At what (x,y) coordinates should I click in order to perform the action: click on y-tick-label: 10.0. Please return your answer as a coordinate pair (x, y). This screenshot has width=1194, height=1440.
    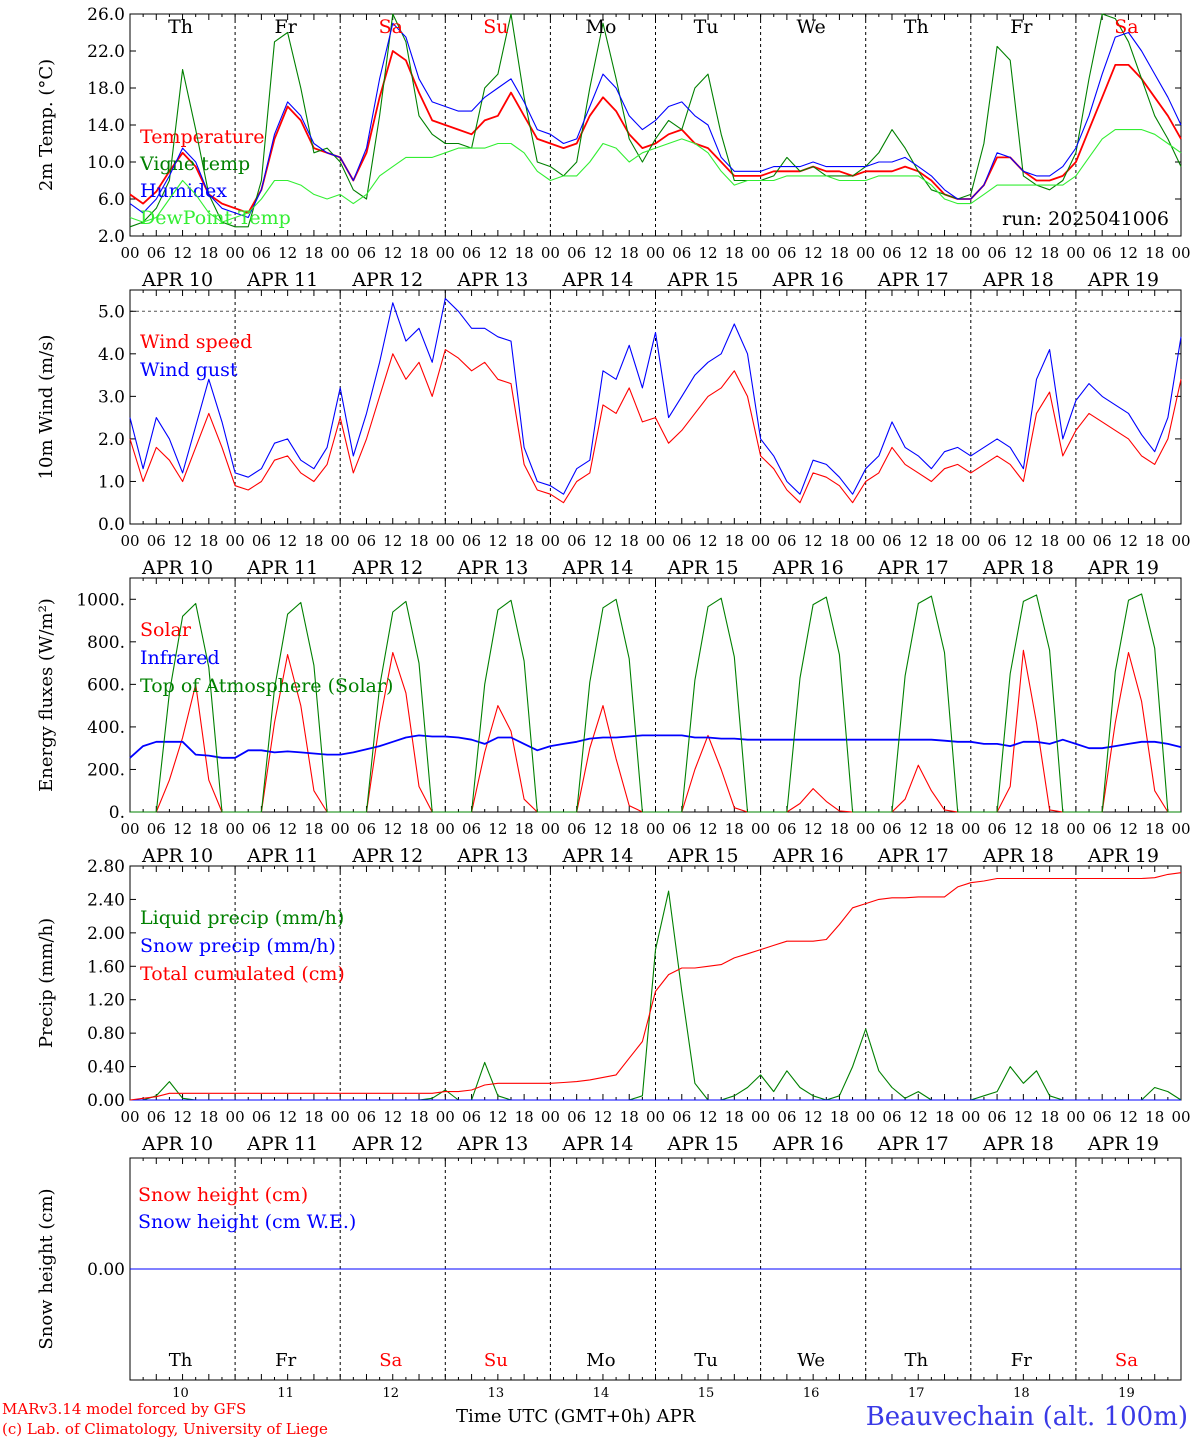
    Looking at the image, I should click on (106, 163).